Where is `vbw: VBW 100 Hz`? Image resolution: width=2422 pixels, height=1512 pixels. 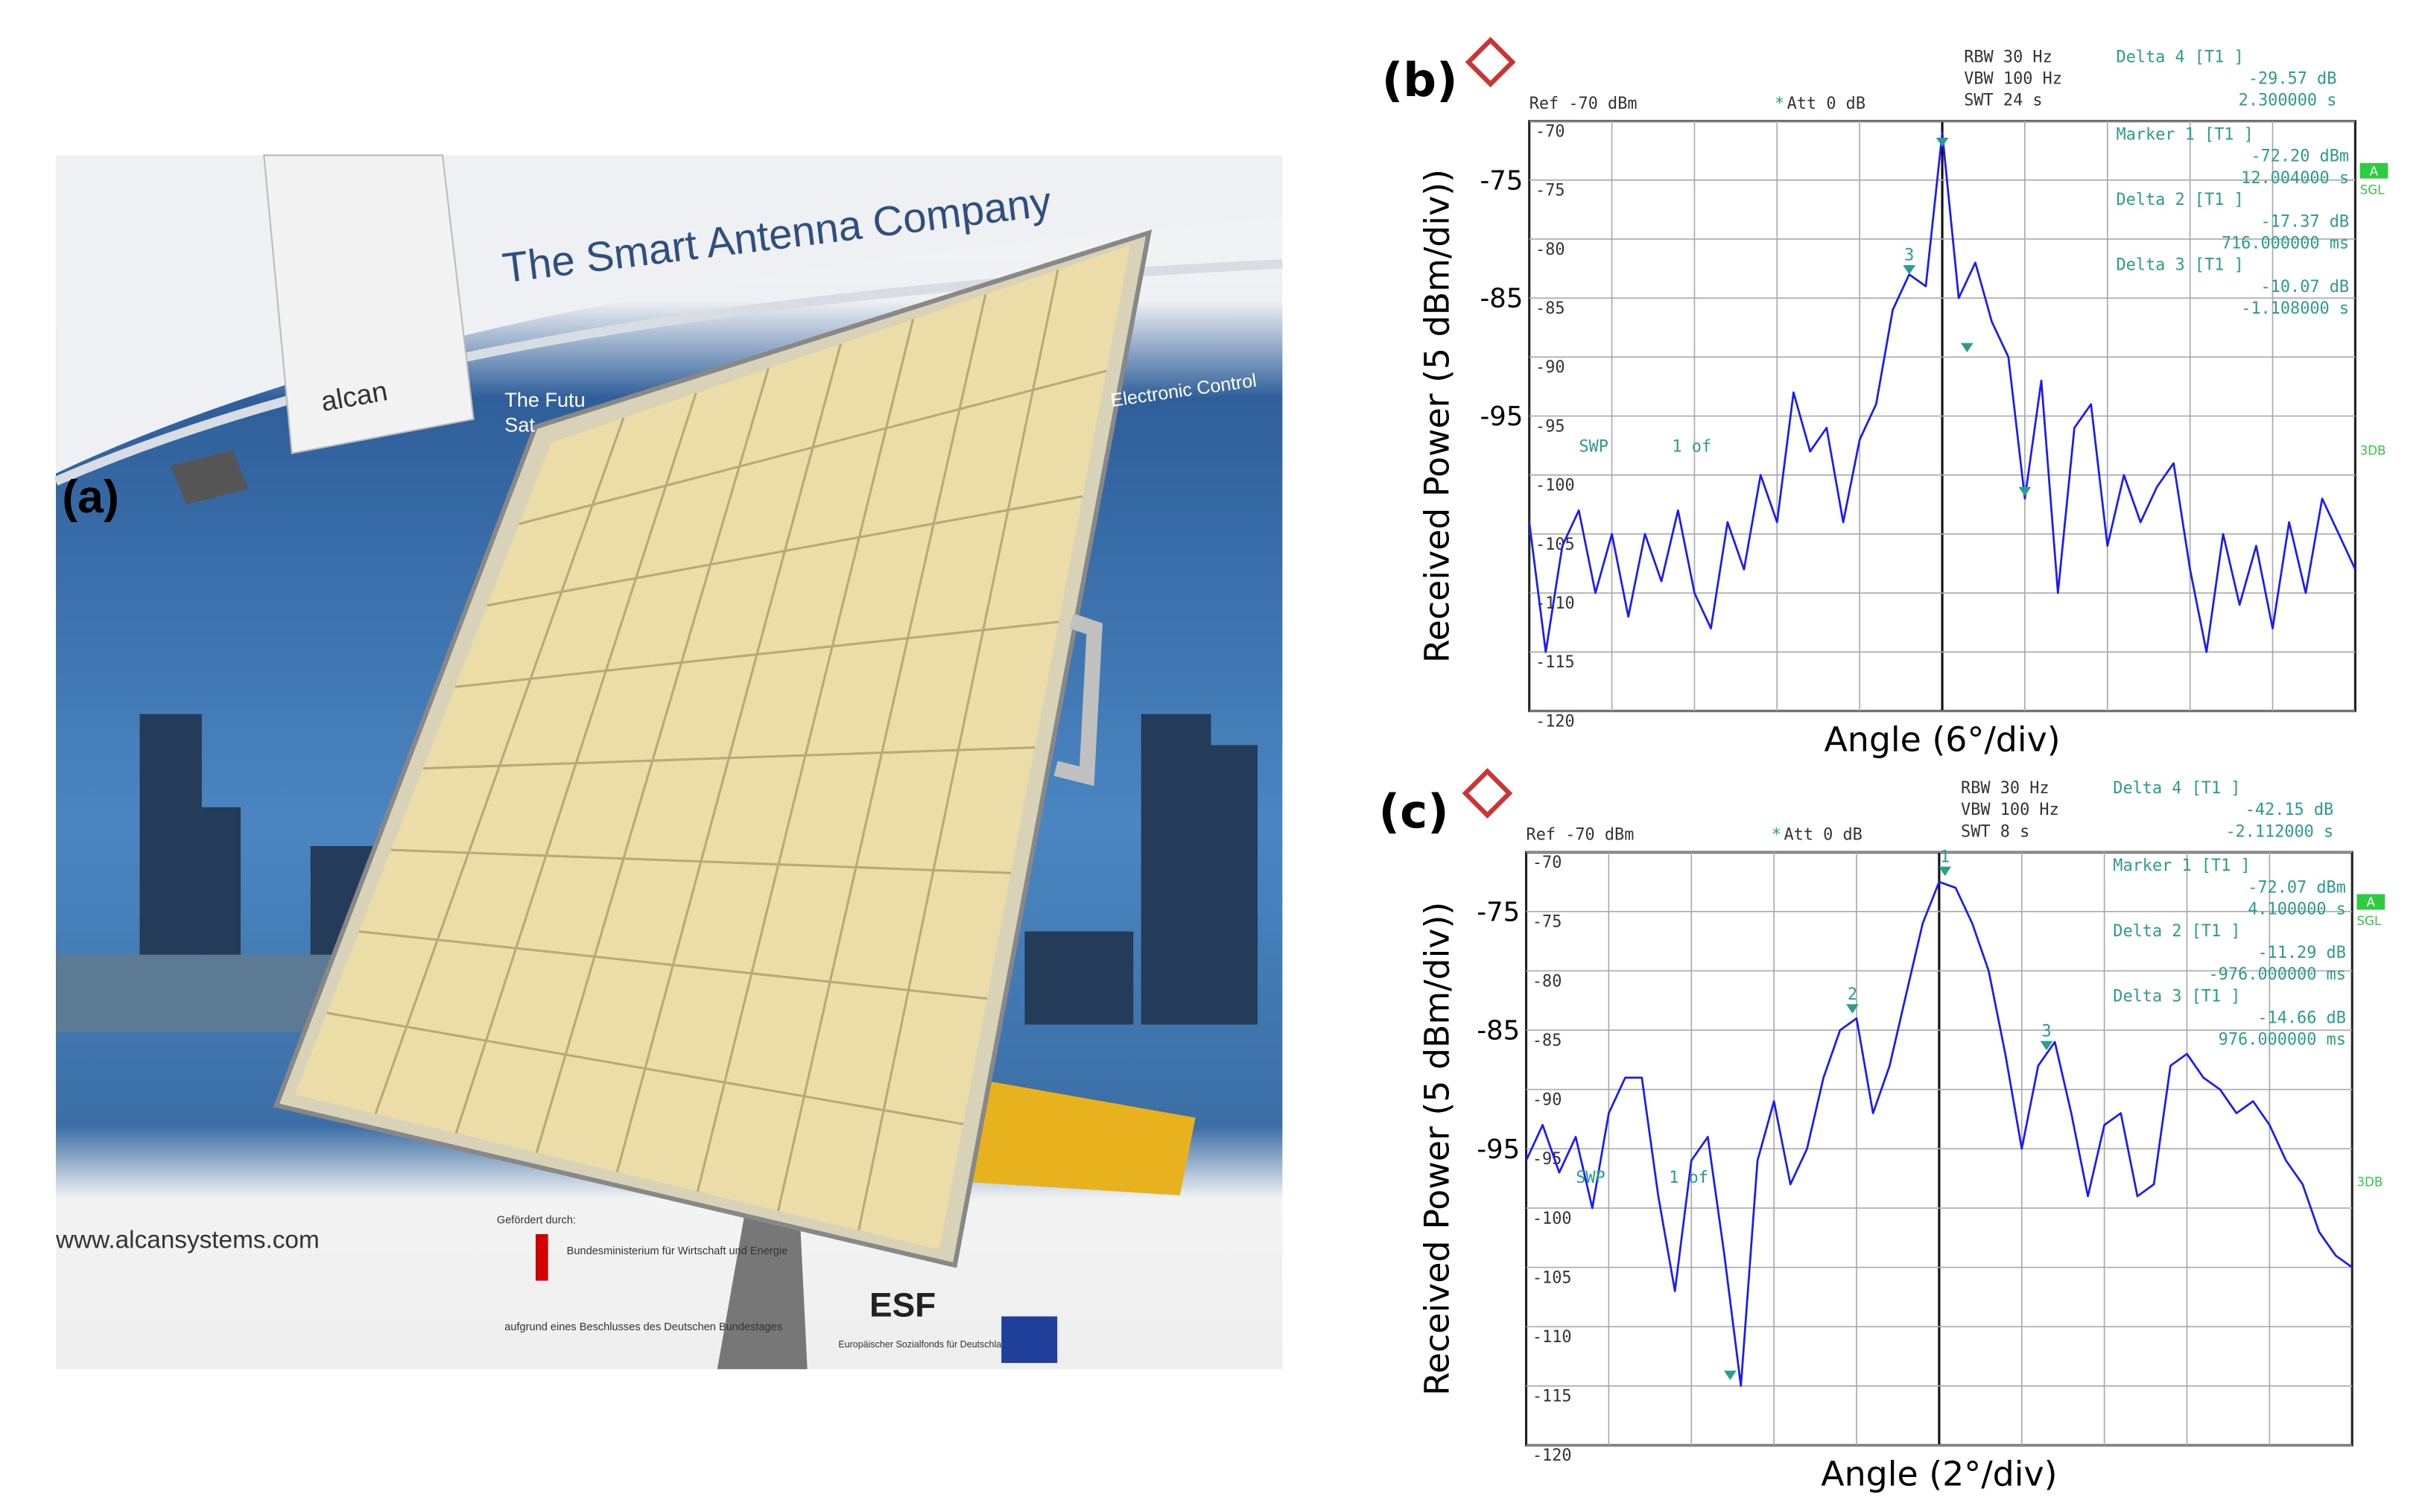
vbw: VBW 100 Hz is located at coordinates (2010, 810).